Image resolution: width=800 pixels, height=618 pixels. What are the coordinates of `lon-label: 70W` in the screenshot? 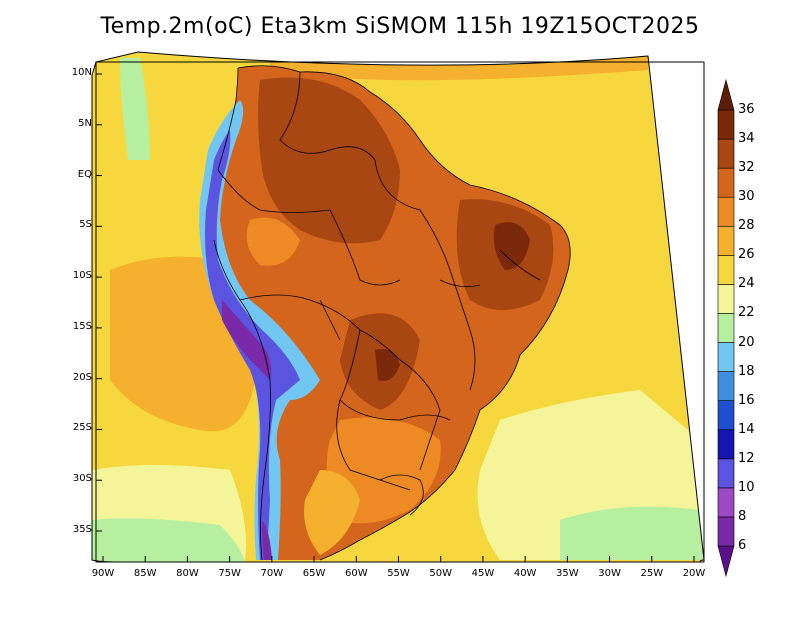 It's located at (272, 573).